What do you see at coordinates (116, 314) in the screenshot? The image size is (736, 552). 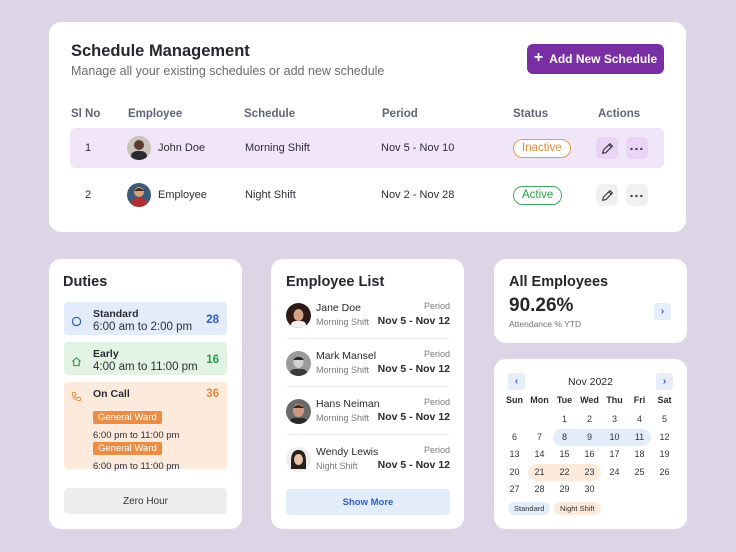 I see `duty-name: Standard` at bounding box center [116, 314].